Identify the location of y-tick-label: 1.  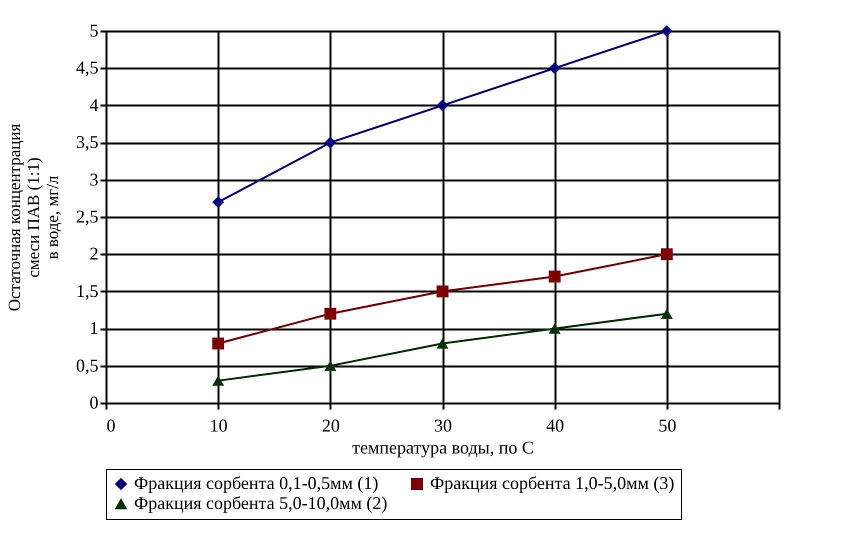
(94, 328).